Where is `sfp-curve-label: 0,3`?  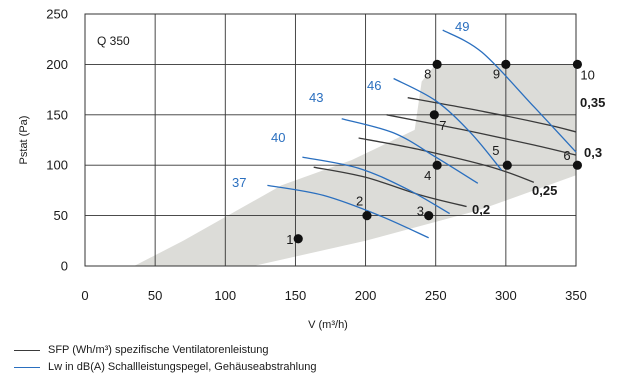
sfp-curve-label: 0,3 is located at coordinates (593, 152).